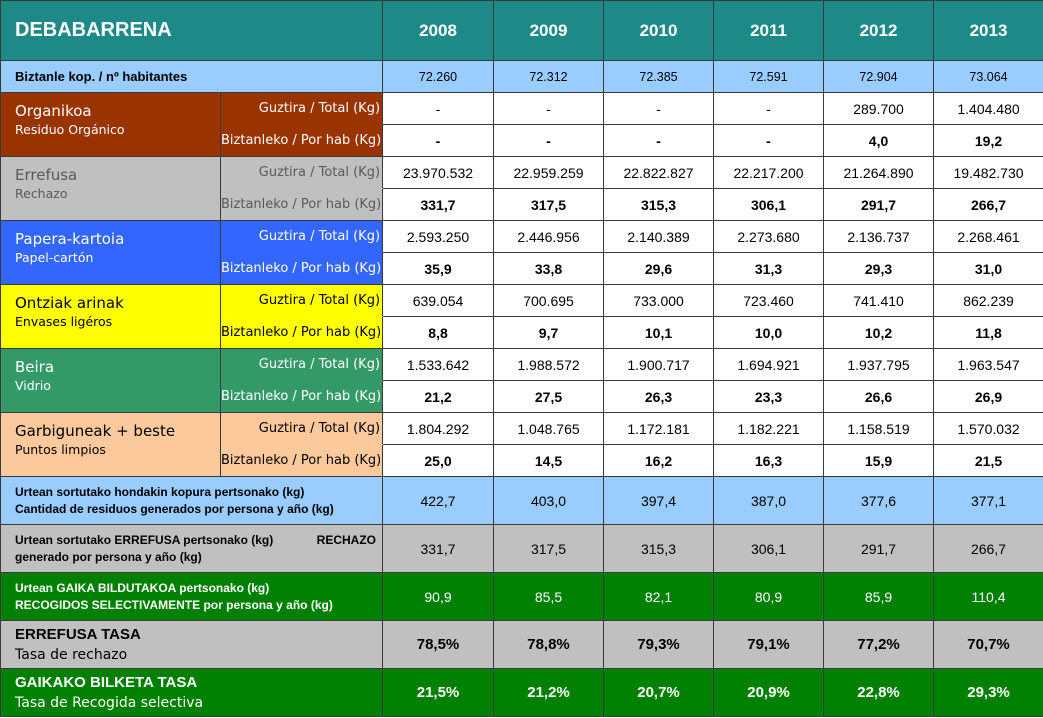 The image size is (1043, 718). Describe the element at coordinates (142, 587) in the screenshot. I see `summary-line-1: Urtean GAIKA BILDUTAKOA pertsonako (kg)` at that location.